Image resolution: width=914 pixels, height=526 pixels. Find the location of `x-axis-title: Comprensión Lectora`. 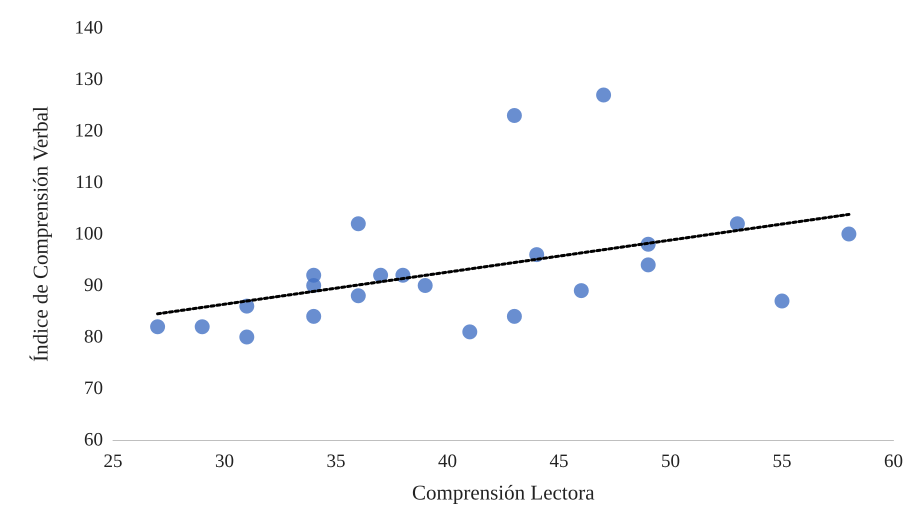

x-axis-title: Comprensión Lectora is located at coordinates (504, 492).